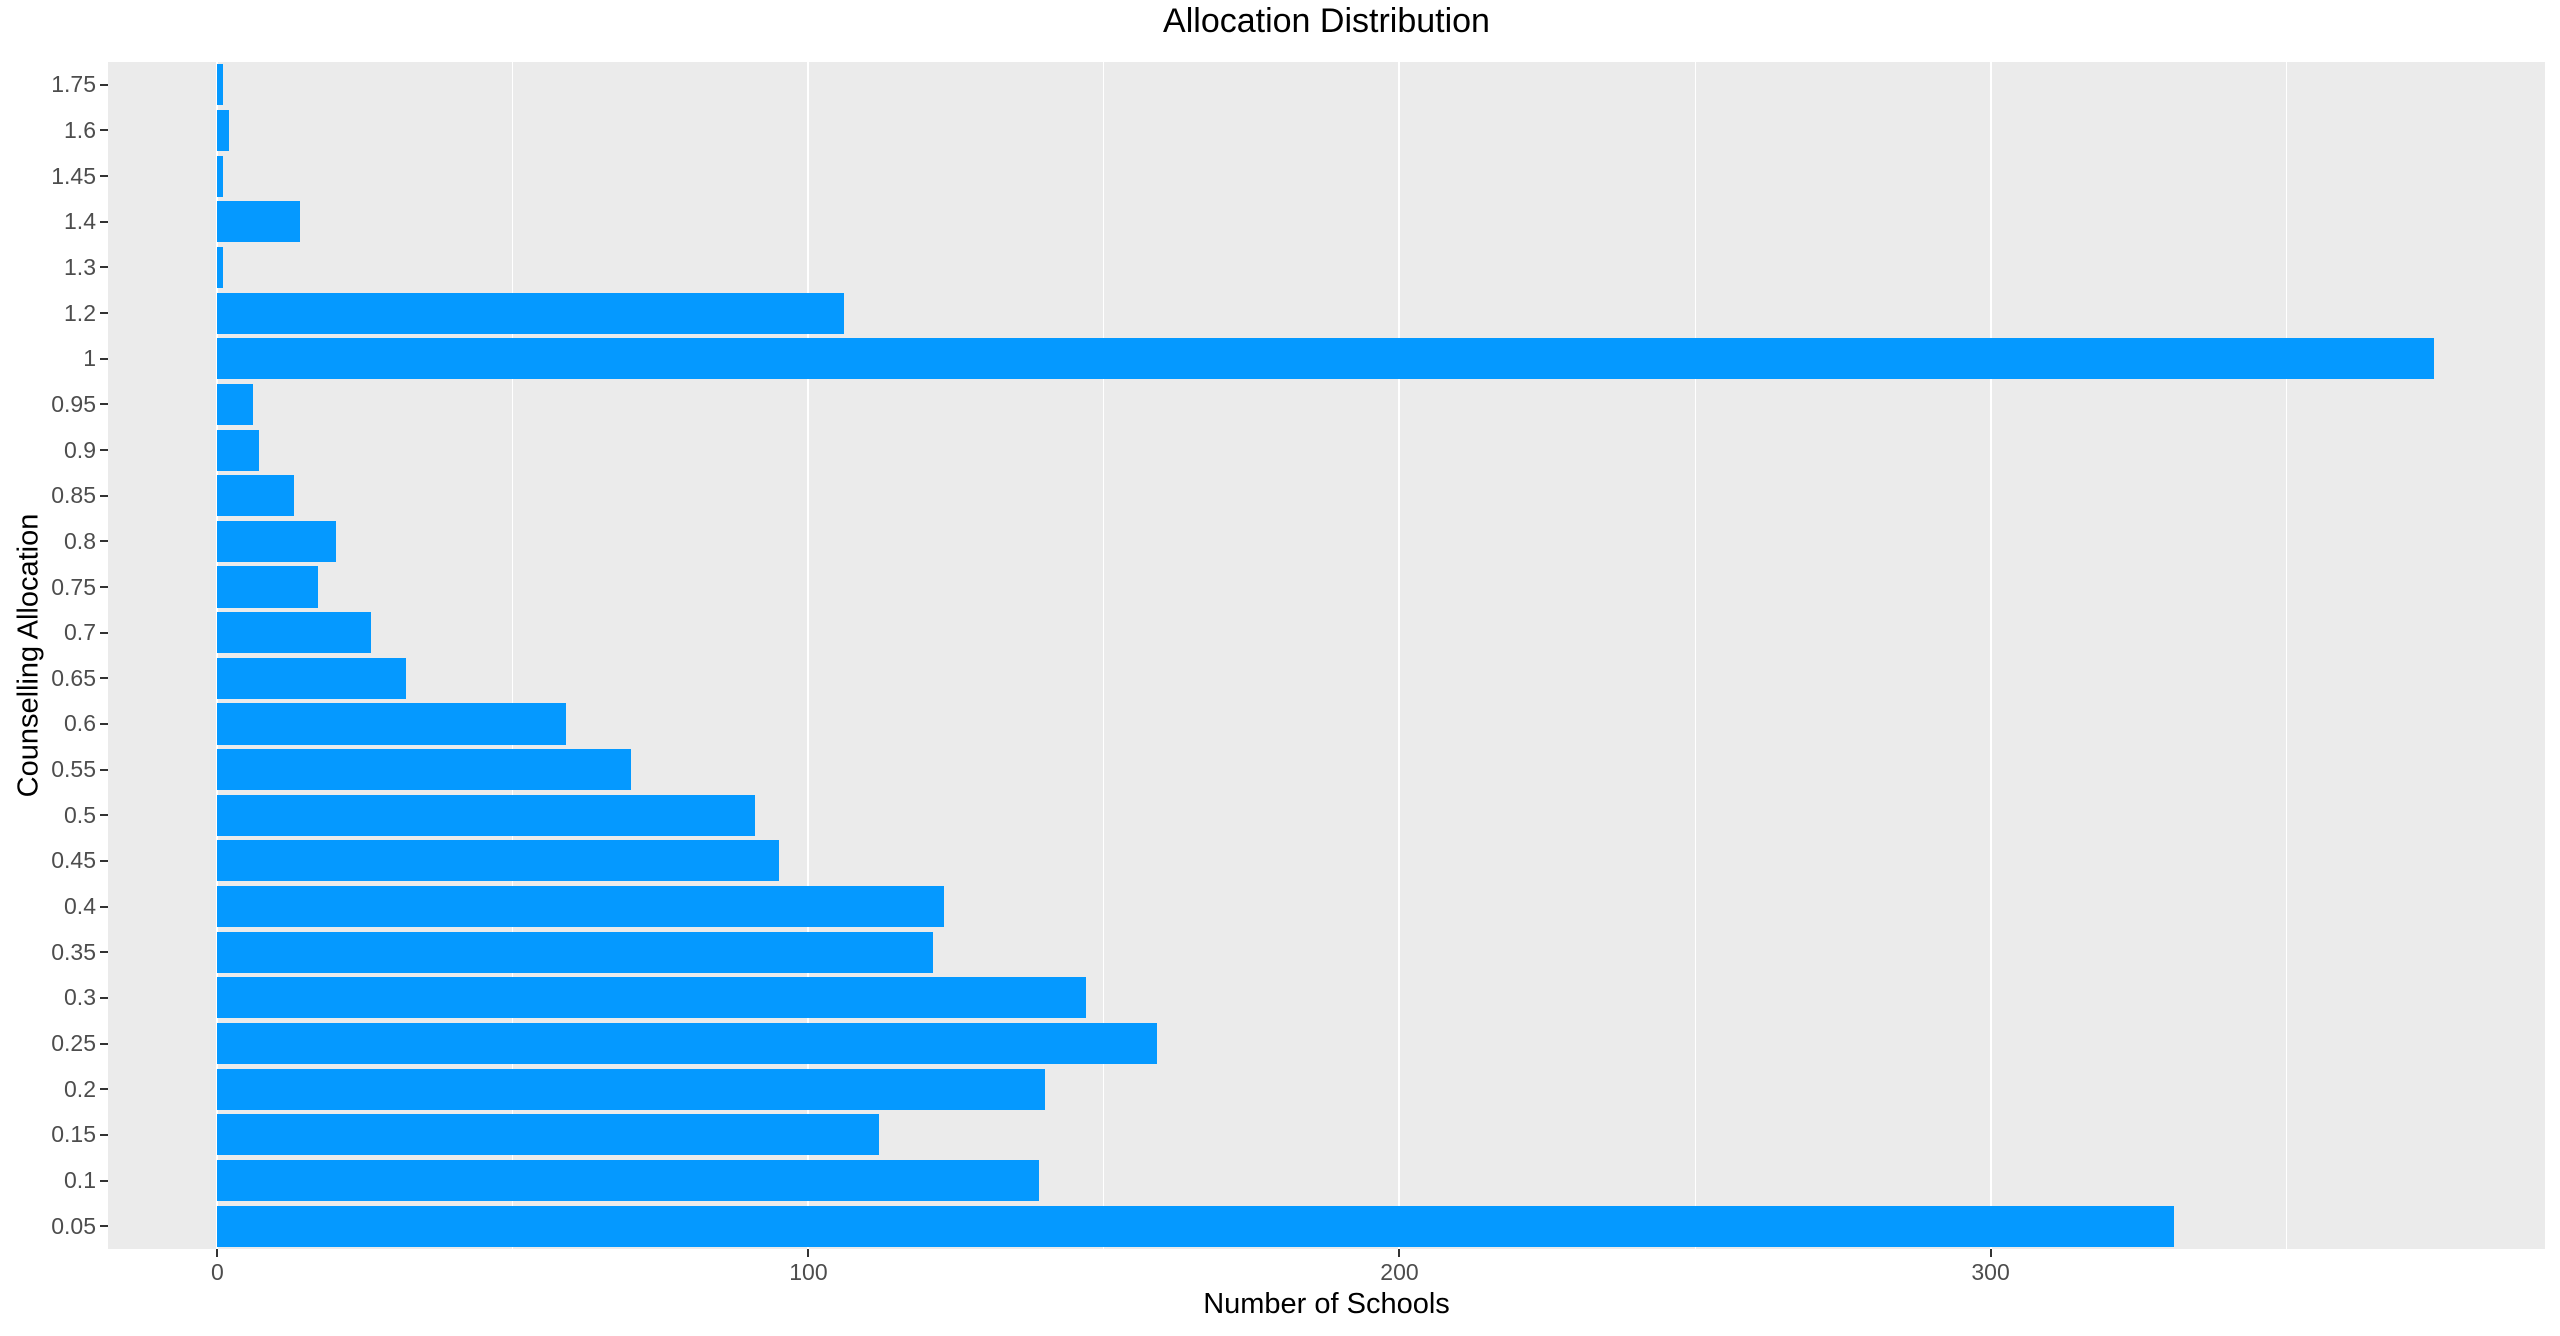 The height and width of the screenshot is (1336, 2560). Describe the element at coordinates (80, 540) in the screenshot. I see `y-tick-label: 0.8` at that location.